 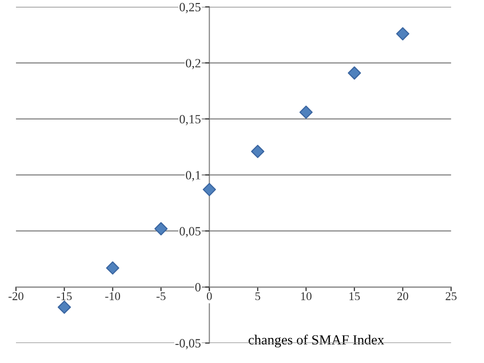 I want to click on y-tick-label: 0, so click(x=198, y=287).